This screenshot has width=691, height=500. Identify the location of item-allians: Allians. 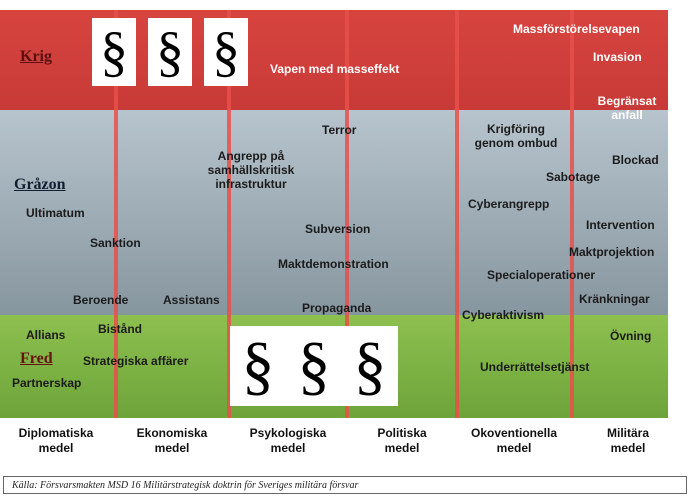
(46, 335).